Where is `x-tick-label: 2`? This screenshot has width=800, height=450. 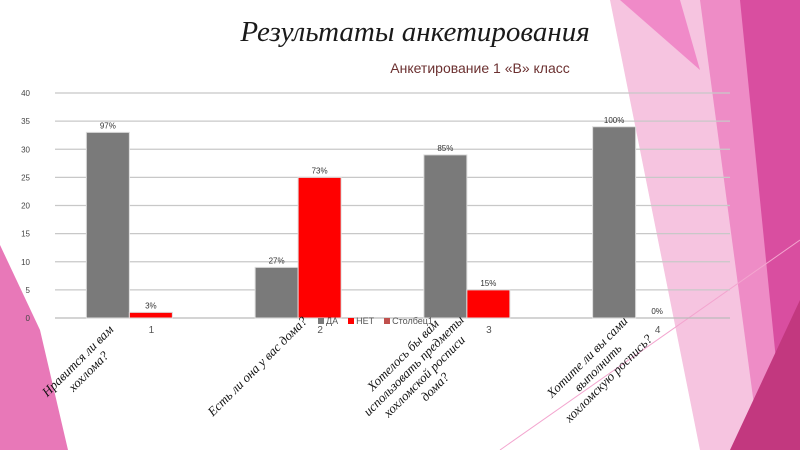 x-tick-label: 2 is located at coordinates (320, 330).